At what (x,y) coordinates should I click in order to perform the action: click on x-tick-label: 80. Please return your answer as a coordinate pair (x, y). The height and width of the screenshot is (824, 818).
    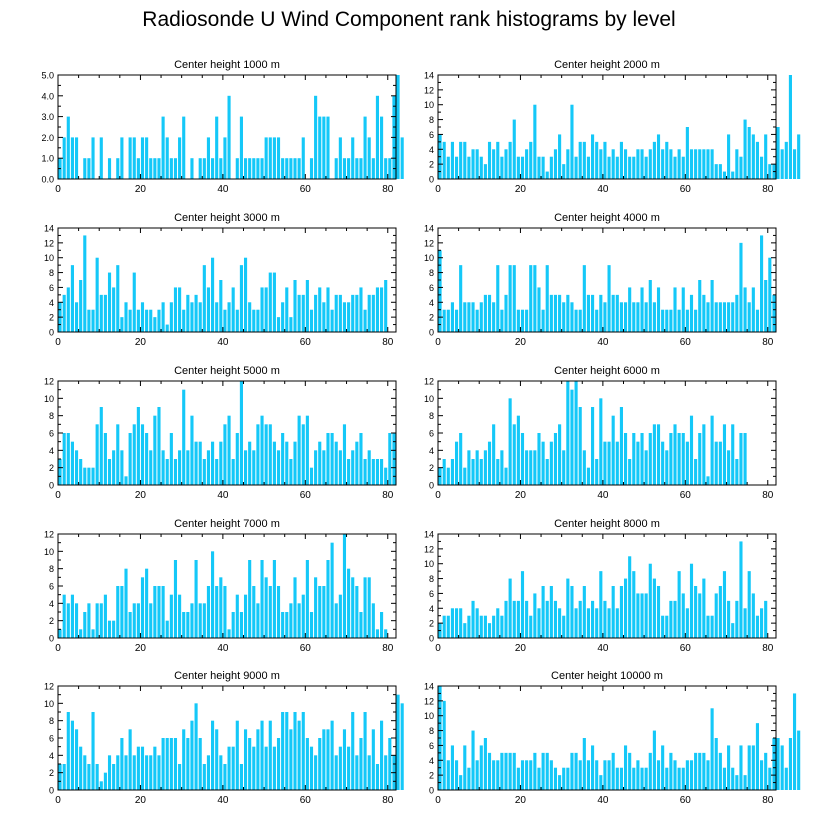
    Looking at the image, I should click on (388, 342).